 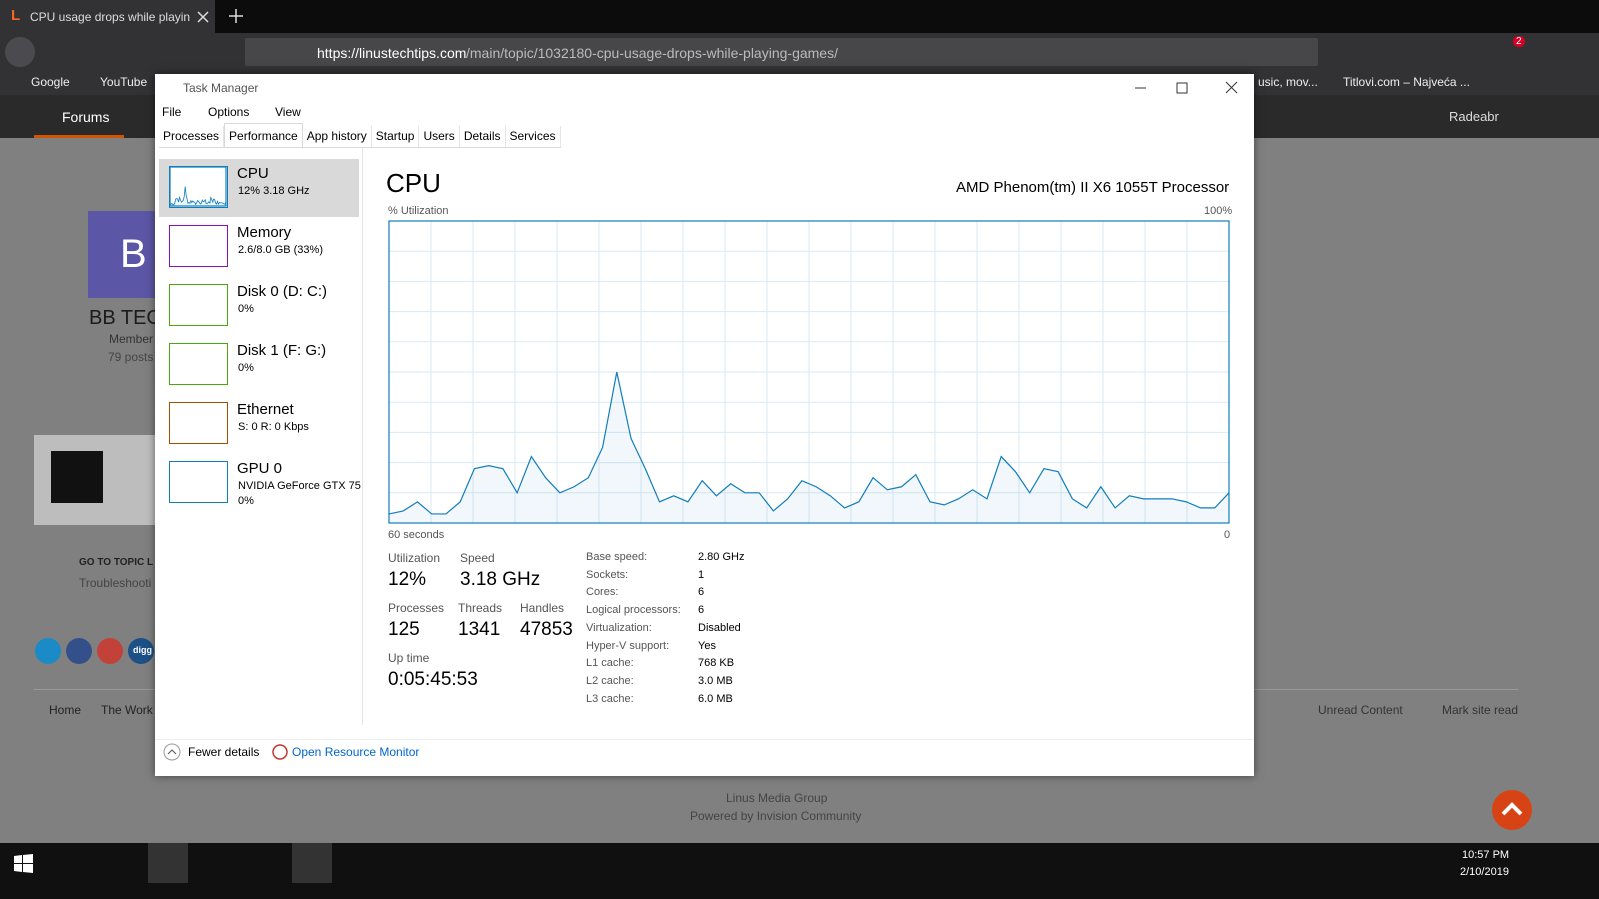 What do you see at coordinates (439, 136) in the screenshot?
I see `tab: Users` at bounding box center [439, 136].